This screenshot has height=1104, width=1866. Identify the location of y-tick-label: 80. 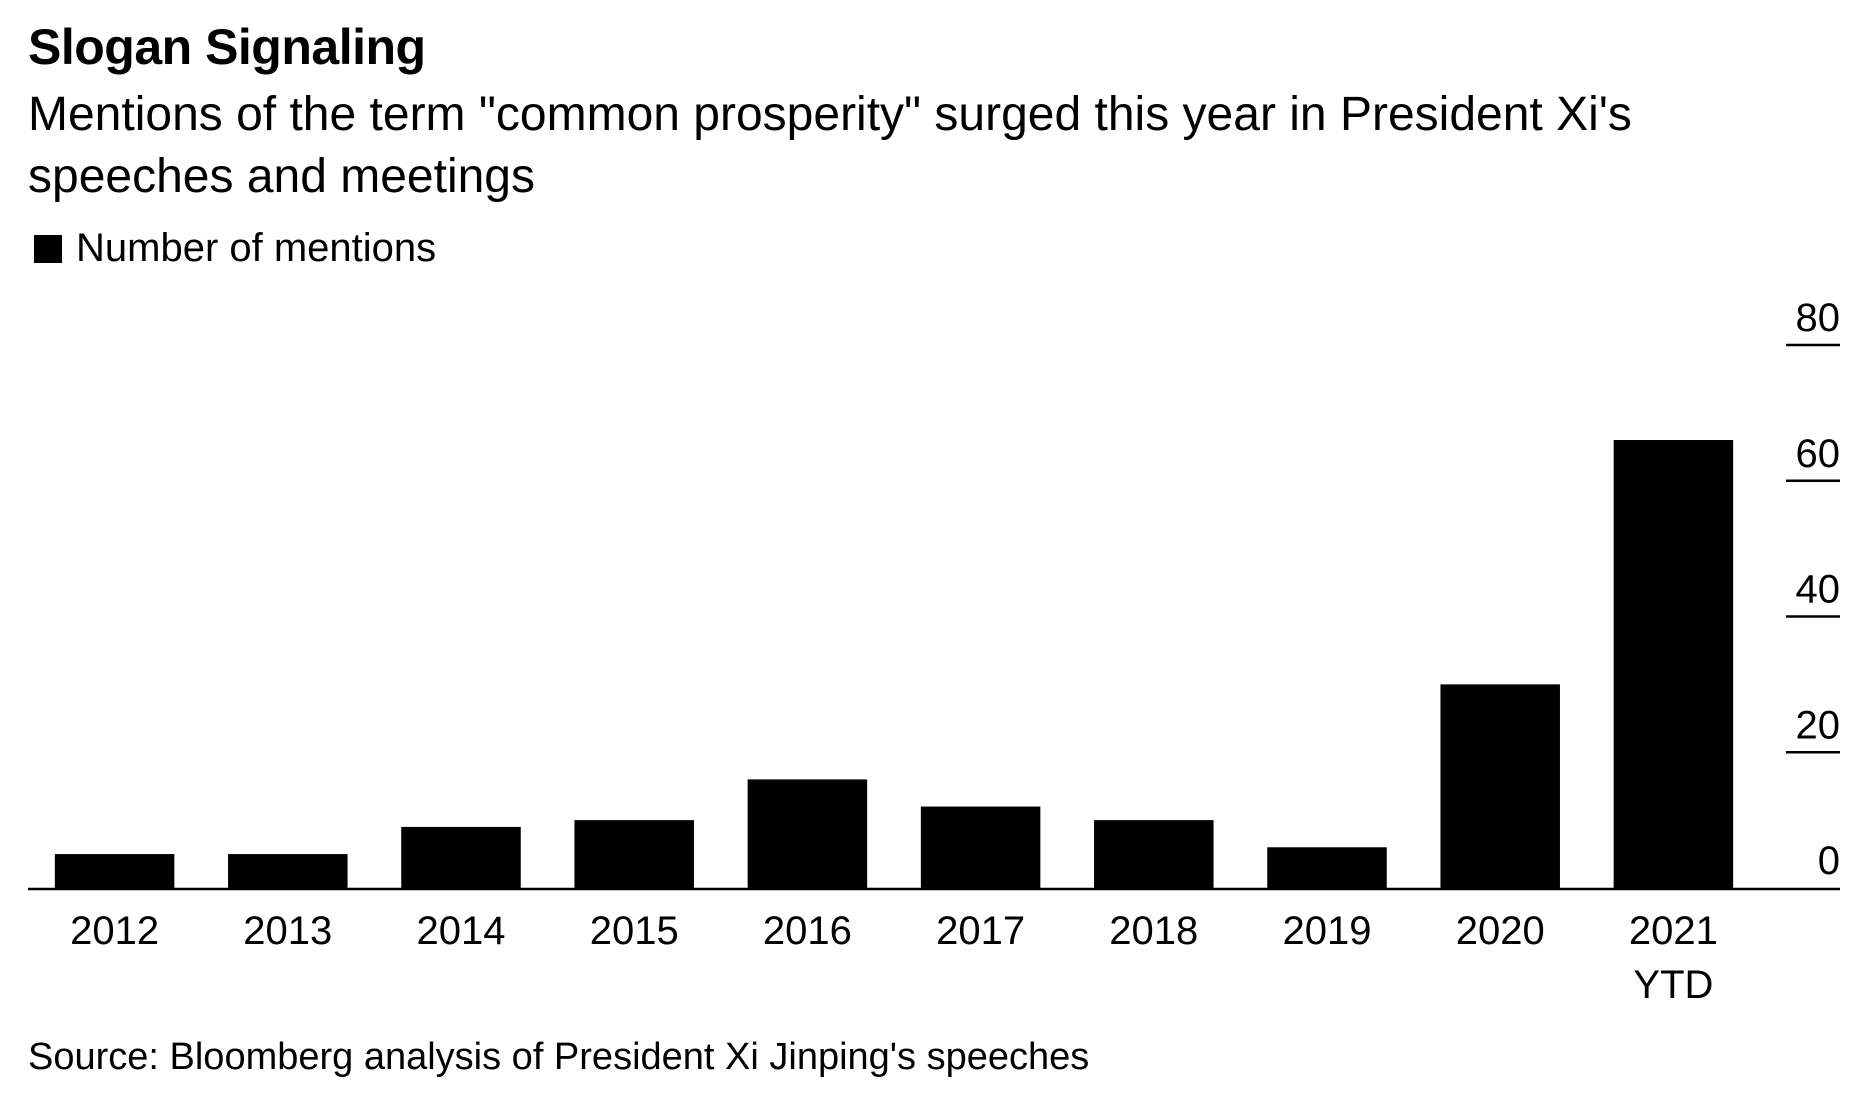
(1818, 318).